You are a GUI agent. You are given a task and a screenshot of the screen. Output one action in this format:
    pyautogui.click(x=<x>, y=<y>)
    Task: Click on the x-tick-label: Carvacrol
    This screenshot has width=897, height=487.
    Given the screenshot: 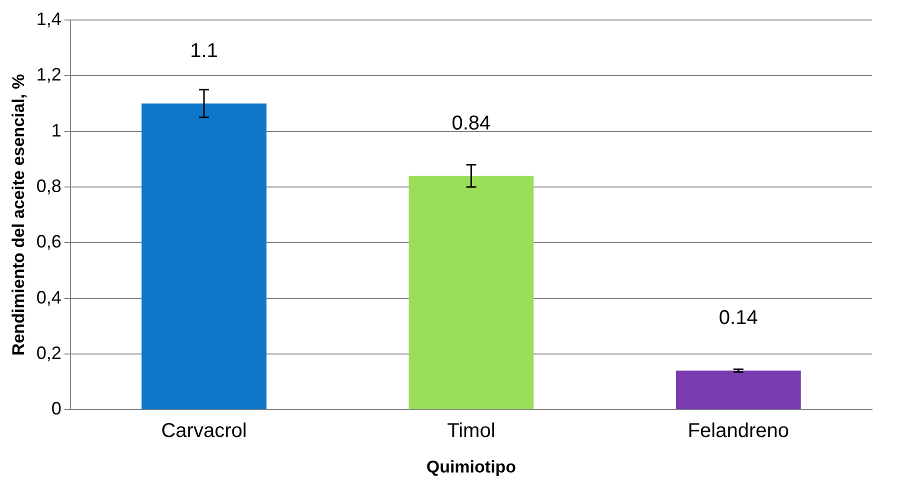 What is the action you would take?
    pyautogui.click(x=204, y=431)
    